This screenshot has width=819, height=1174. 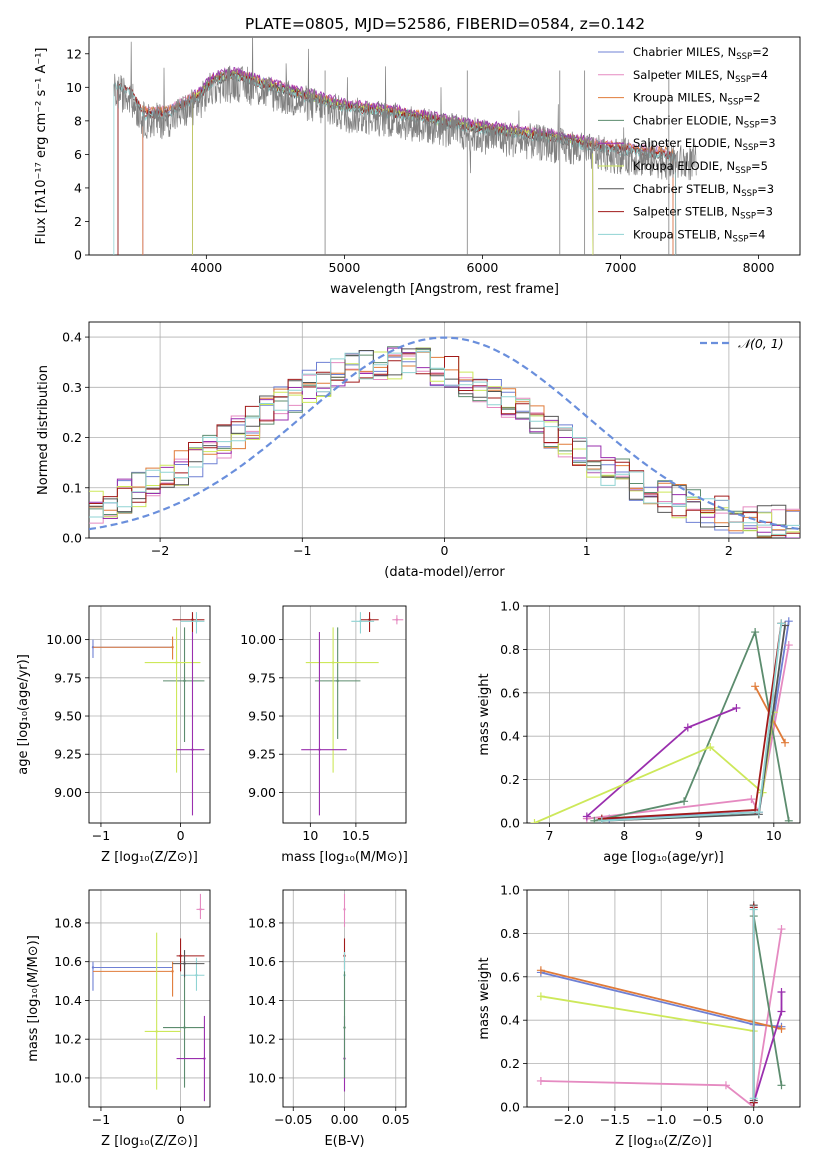 I want to click on y-tick-label: 9.25, so click(x=68, y=754).